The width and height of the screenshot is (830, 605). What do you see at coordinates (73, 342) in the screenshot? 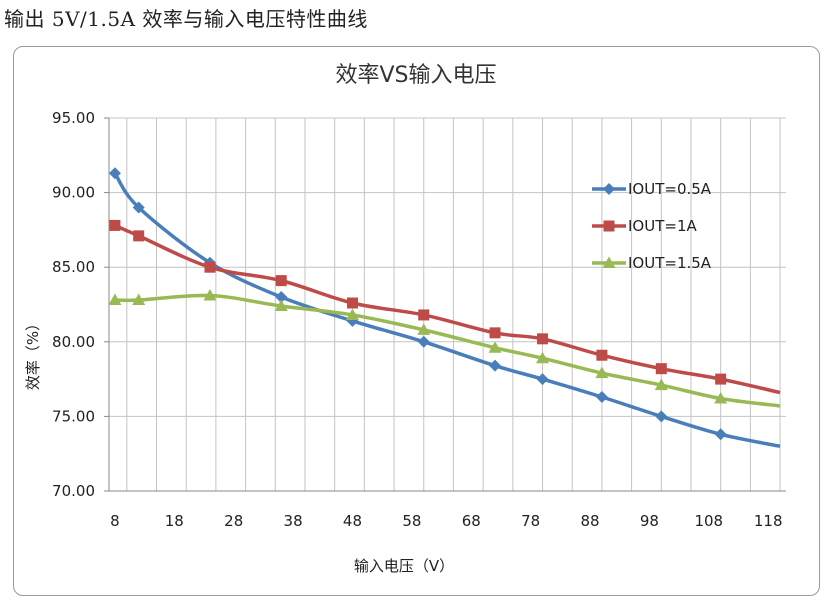
I see `y-tick-label: 80.00` at bounding box center [73, 342].